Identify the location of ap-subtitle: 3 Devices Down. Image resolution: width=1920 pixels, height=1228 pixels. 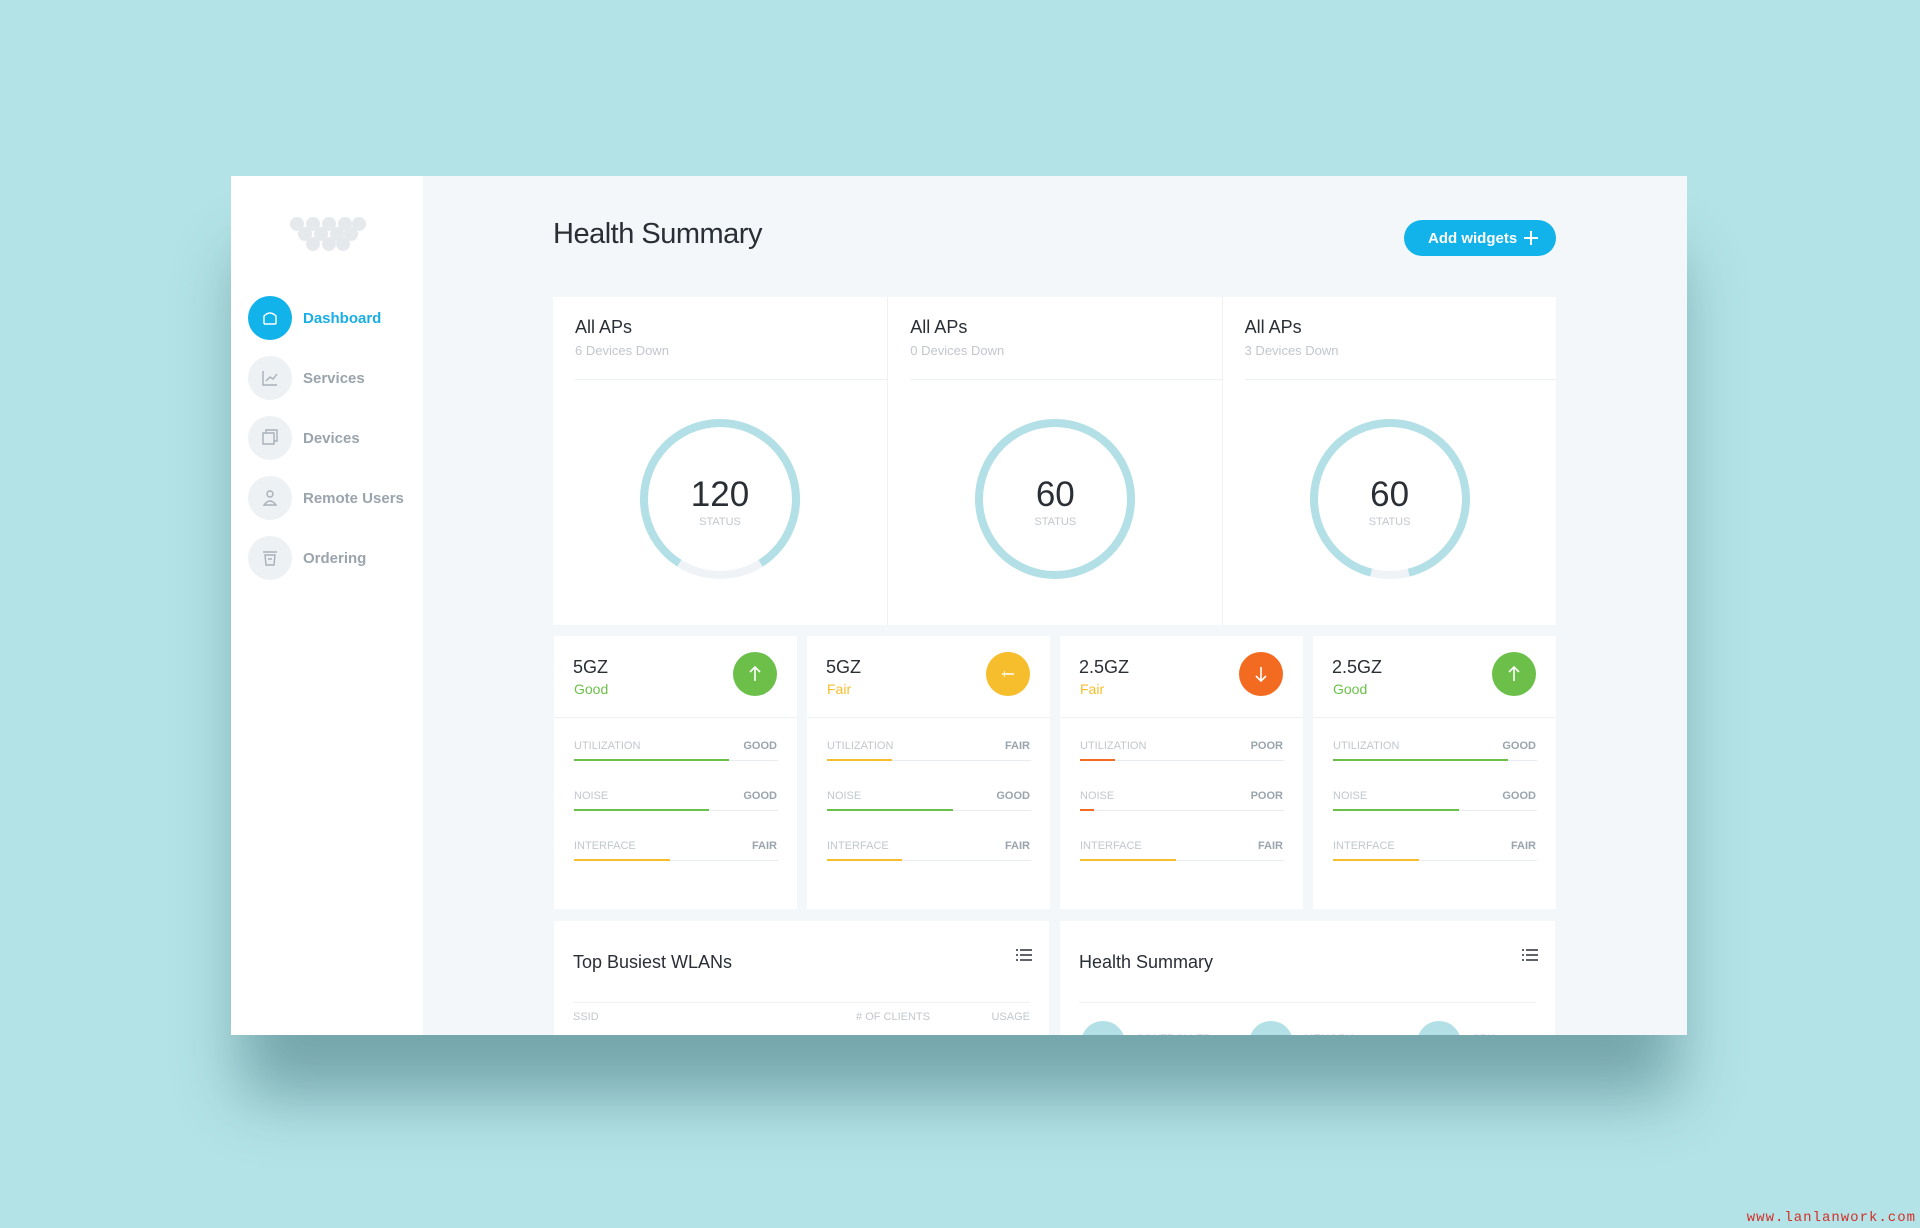
(1291, 350).